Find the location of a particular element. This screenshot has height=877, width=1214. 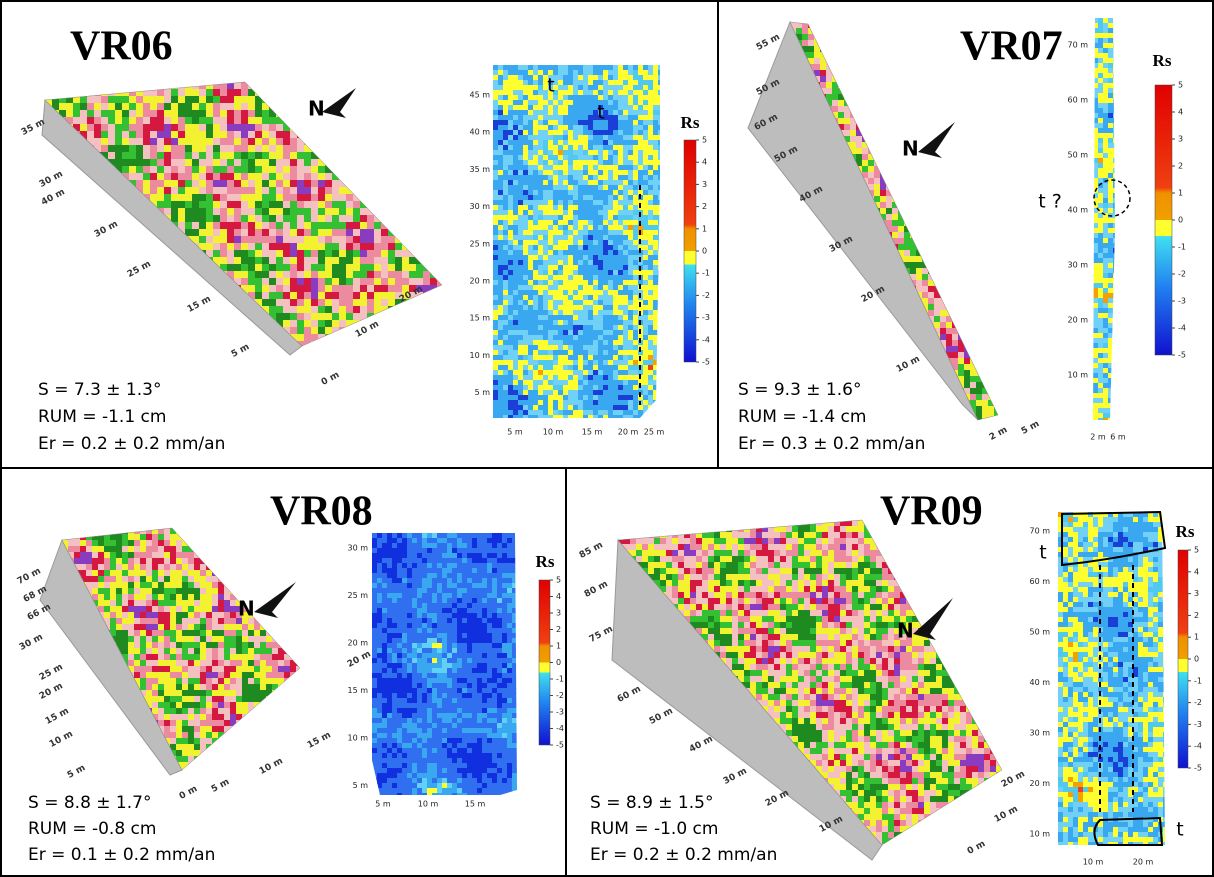

surface-label: 40 m is located at coordinates (53, 197).